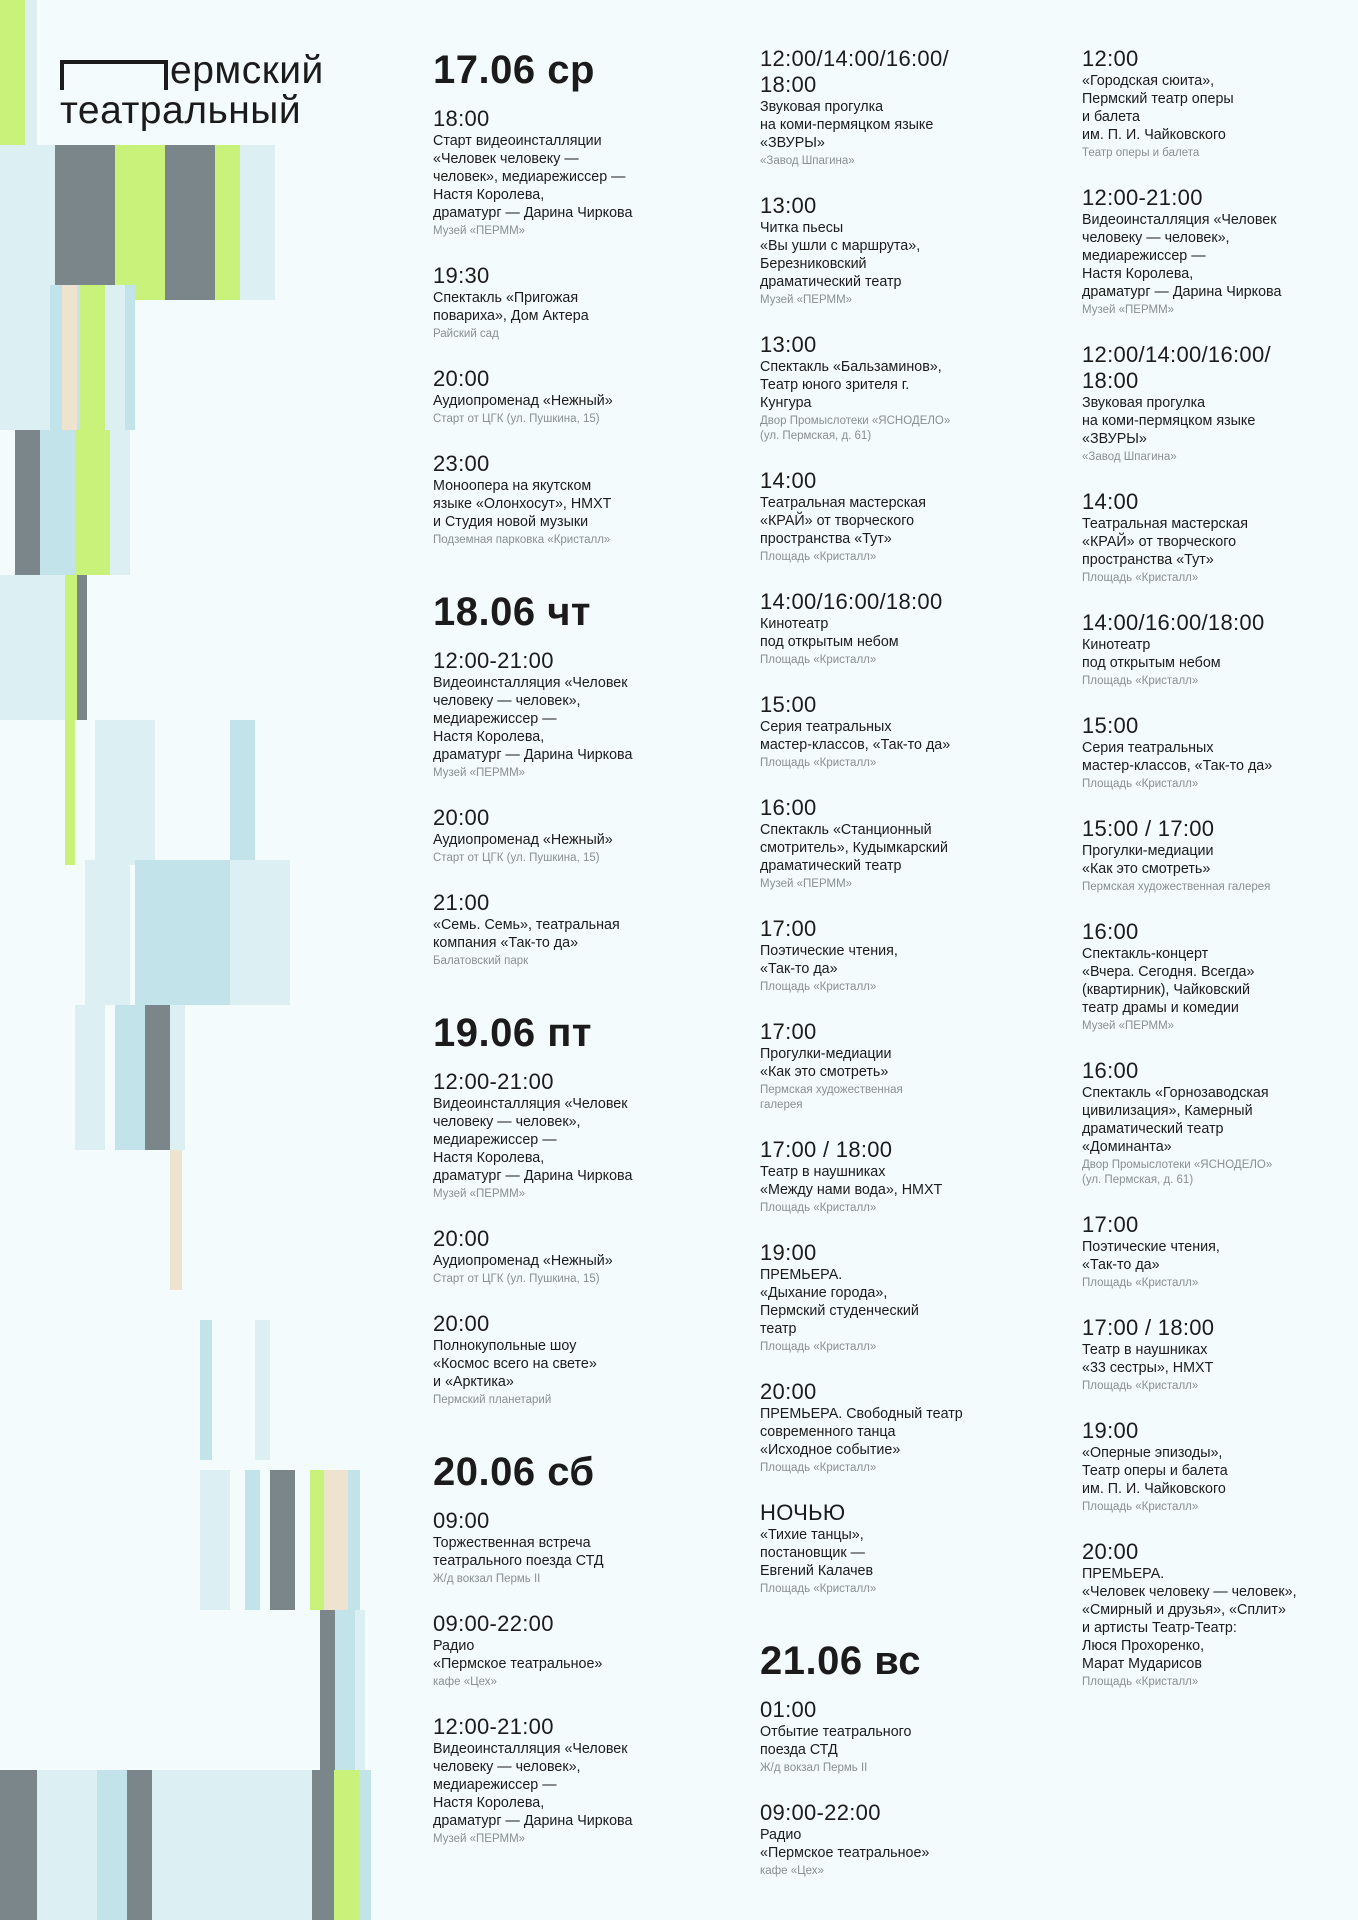 This screenshot has height=1920, width=1358. I want to click on event-time: 12:00/14:00/16:00/ 18:00, so click(854, 71).